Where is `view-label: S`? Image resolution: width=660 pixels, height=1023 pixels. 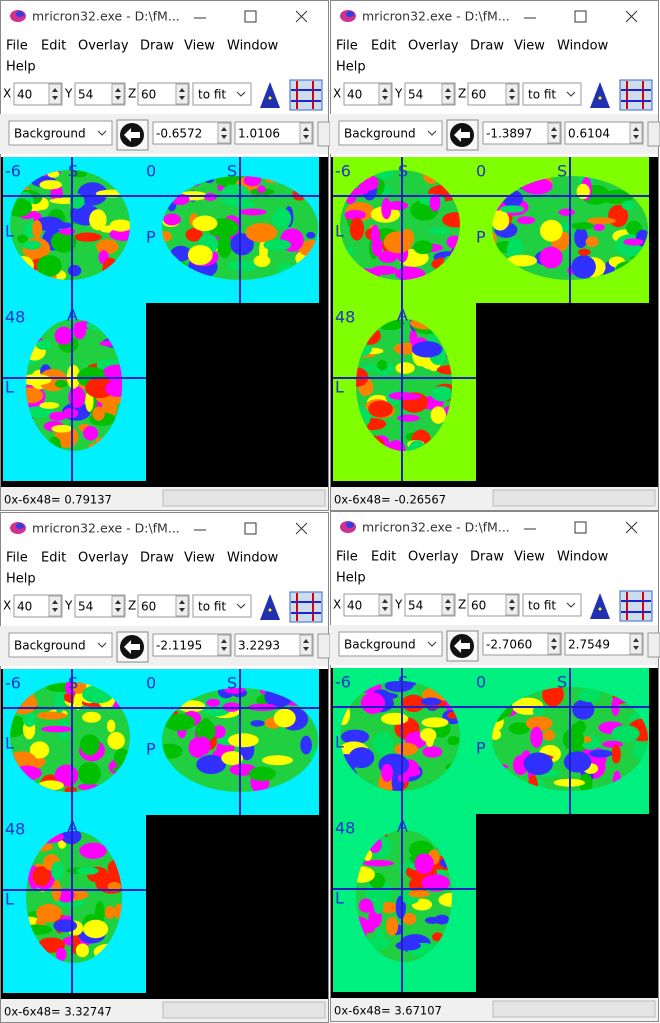 view-label: S is located at coordinates (73, 171).